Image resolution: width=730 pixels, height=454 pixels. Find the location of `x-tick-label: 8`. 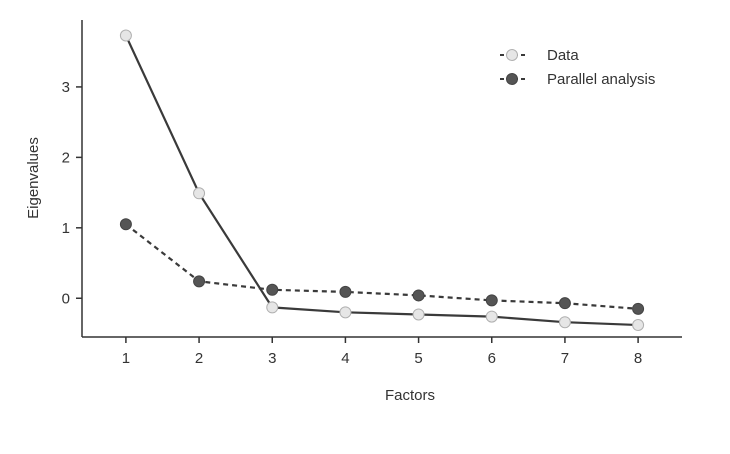

x-tick-label: 8 is located at coordinates (638, 358).